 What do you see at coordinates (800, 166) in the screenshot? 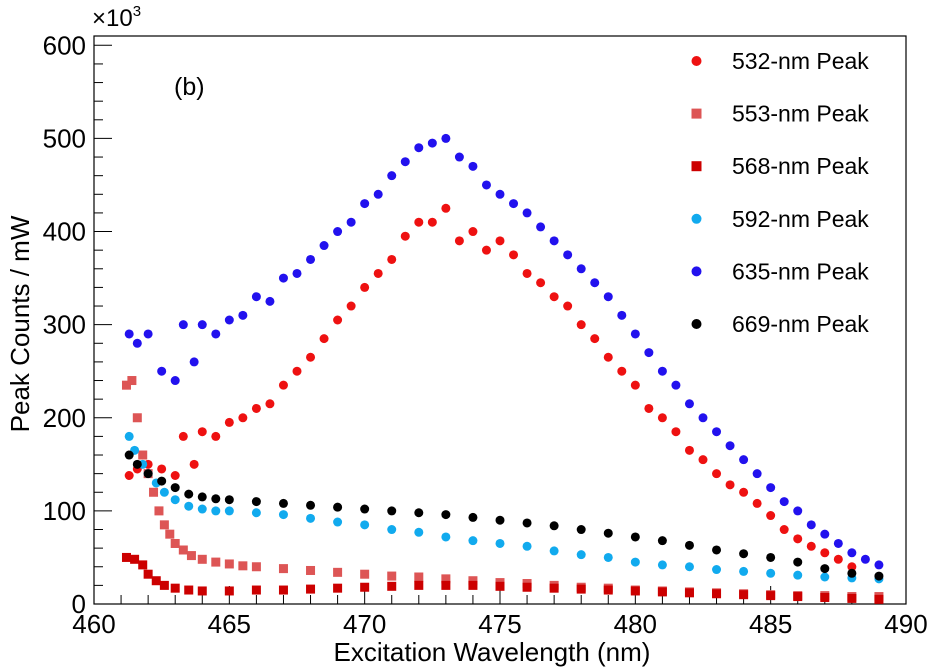
I see `legend-label: 568-nm Peak` at bounding box center [800, 166].